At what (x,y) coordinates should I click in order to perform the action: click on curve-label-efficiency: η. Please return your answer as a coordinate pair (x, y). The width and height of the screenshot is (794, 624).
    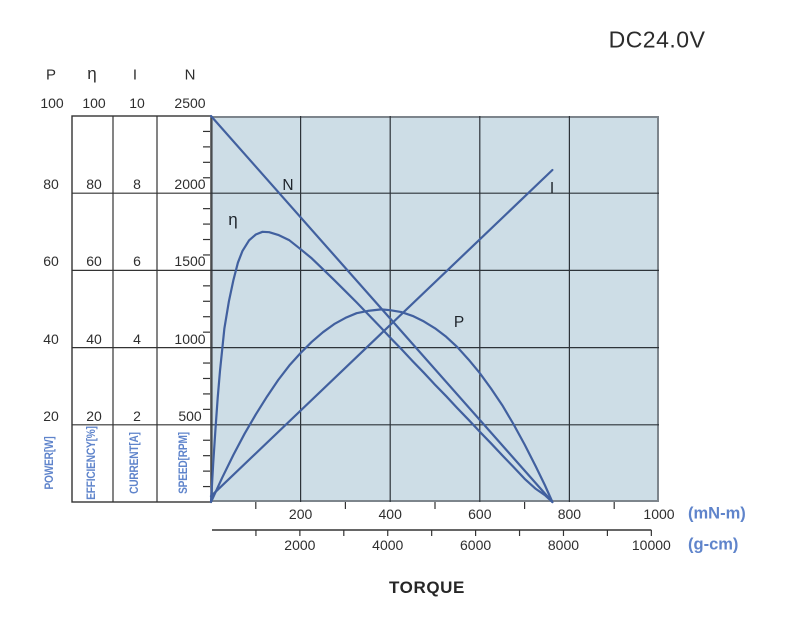
    Looking at the image, I should click on (233, 219).